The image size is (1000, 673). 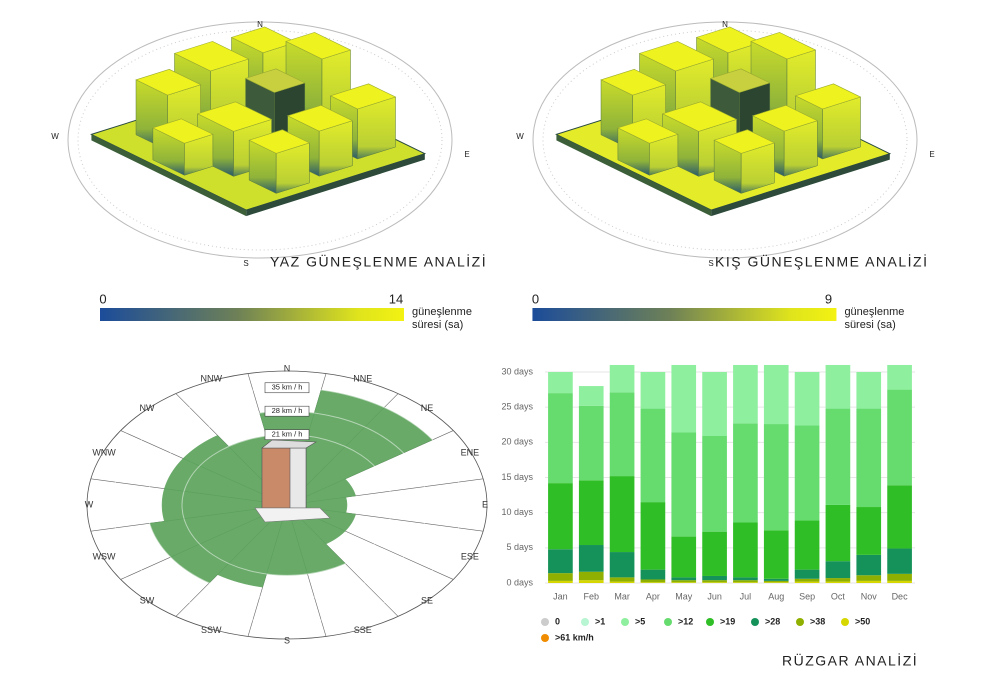 What do you see at coordinates (260, 24) in the screenshot?
I see `compass-label: N` at bounding box center [260, 24].